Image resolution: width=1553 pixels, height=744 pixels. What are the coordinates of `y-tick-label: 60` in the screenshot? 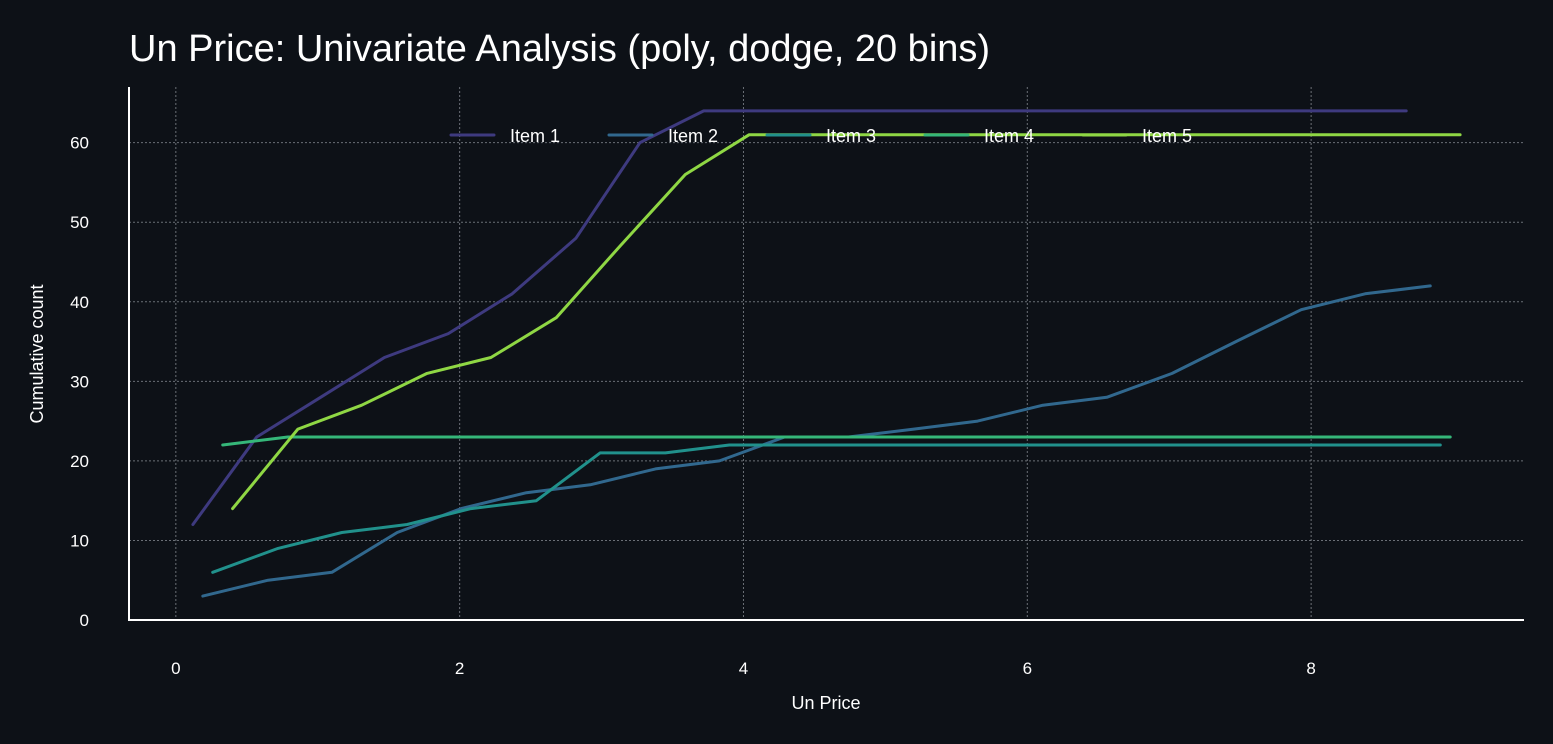 It's located at (79, 143).